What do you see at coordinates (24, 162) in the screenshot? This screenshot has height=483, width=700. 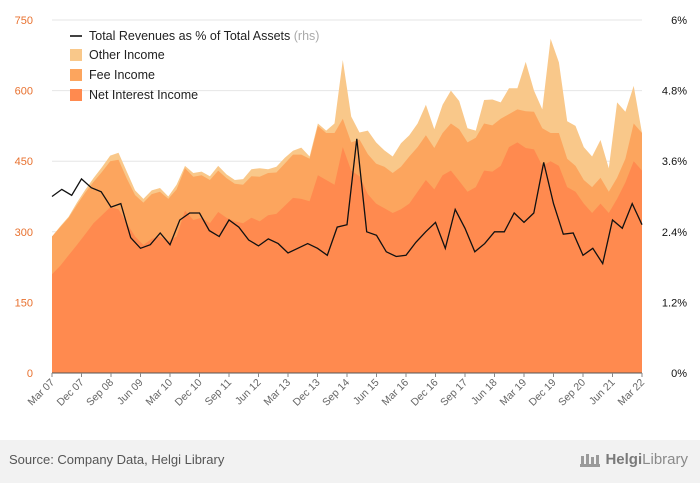 I see `y-left-tick-label: 450` at bounding box center [24, 162].